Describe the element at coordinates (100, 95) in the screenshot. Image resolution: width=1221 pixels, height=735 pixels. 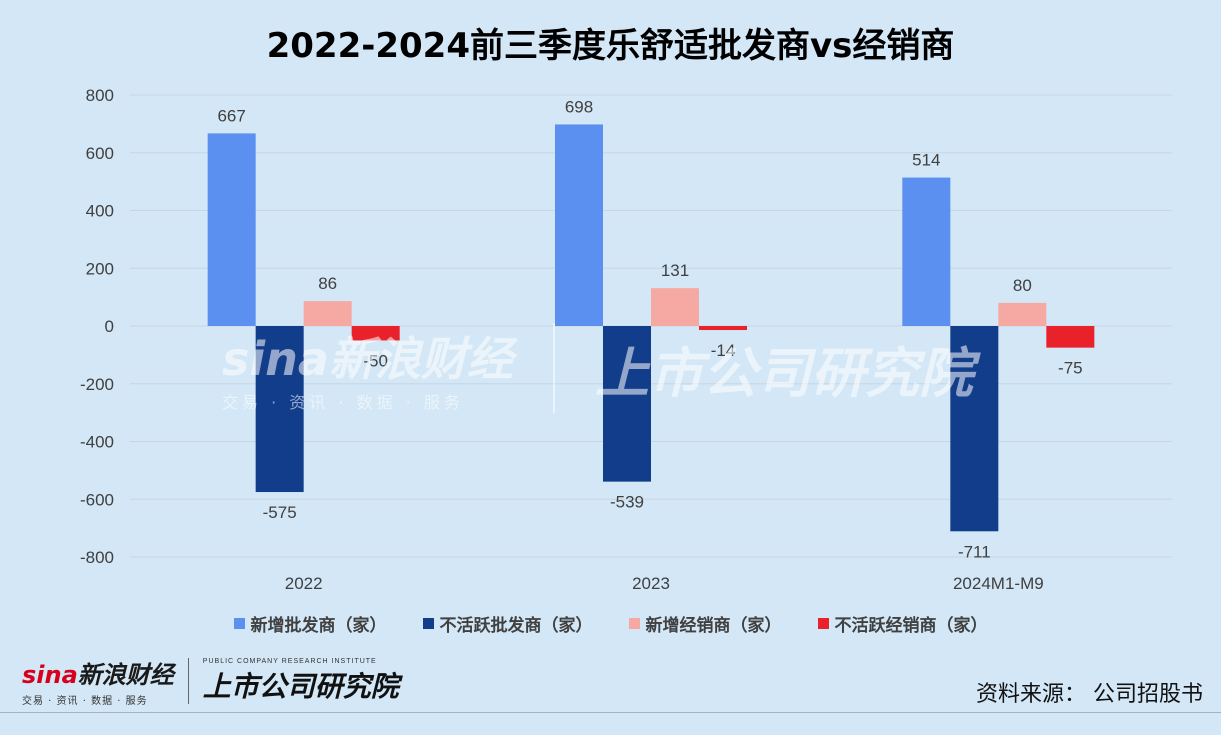
I see `y-tick-label: 800` at that location.